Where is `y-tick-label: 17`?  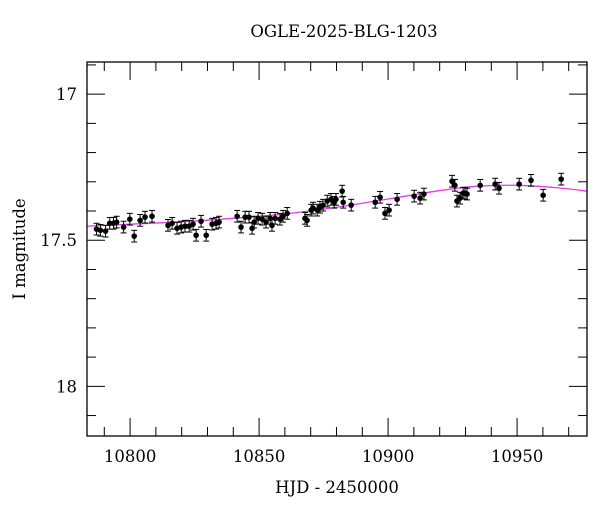 y-tick-label: 17 is located at coordinates (66, 94).